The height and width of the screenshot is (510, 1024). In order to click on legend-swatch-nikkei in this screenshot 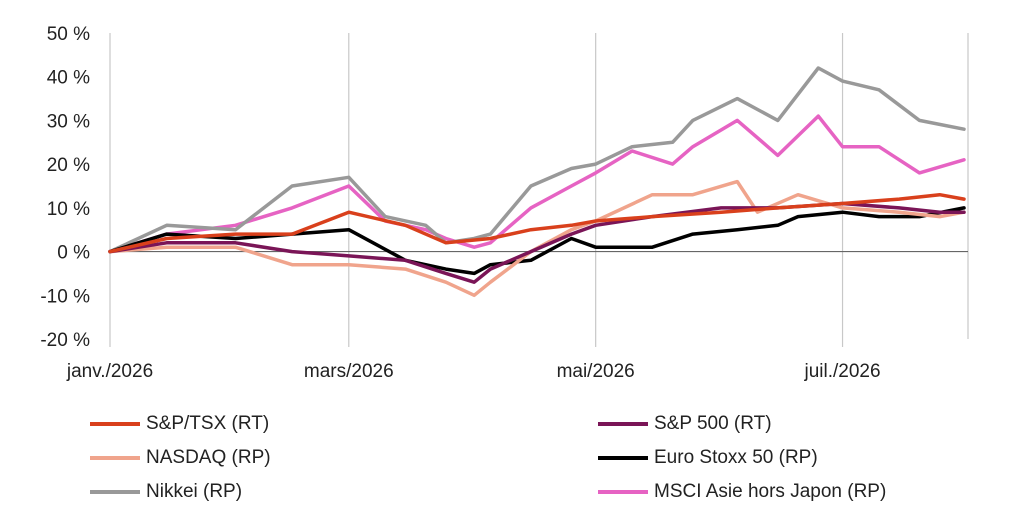, I will do `click(115, 492)`.